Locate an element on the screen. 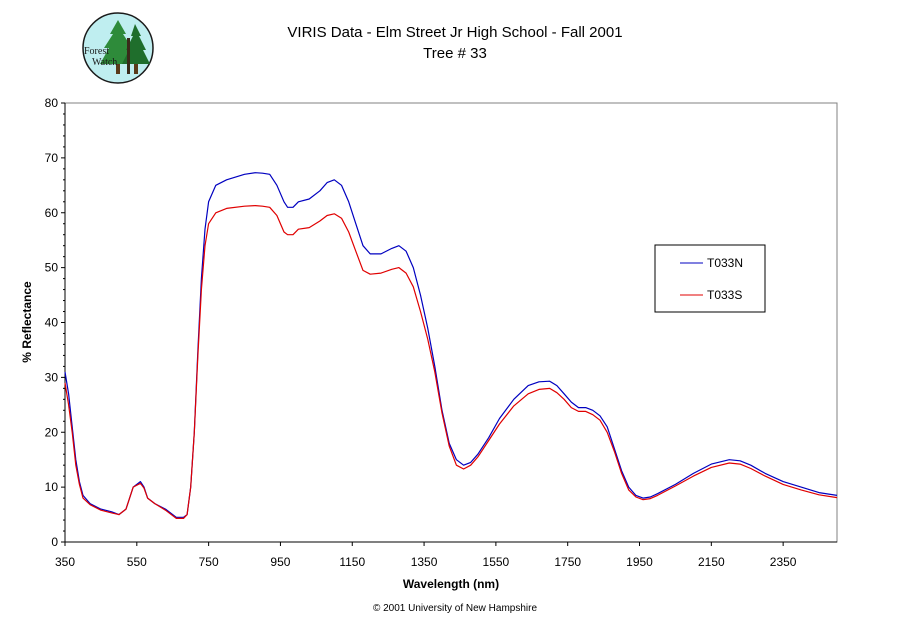  logo-text-watch: Watch is located at coordinates (104, 62).